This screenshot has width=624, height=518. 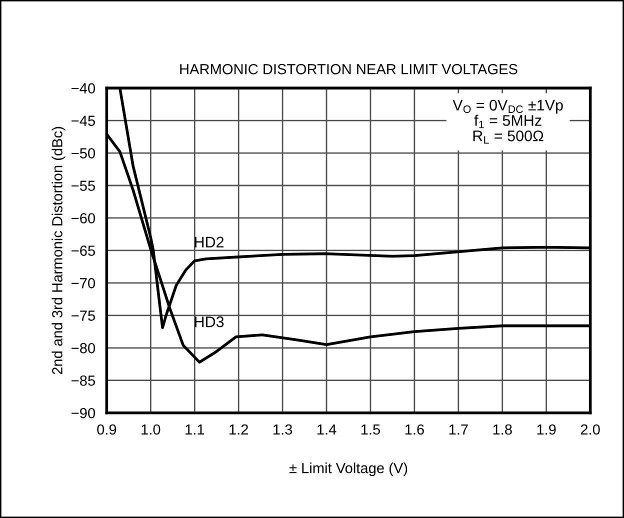 What do you see at coordinates (106, 429) in the screenshot?
I see `x-tick-label: 0.9` at bounding box center [106, 429].